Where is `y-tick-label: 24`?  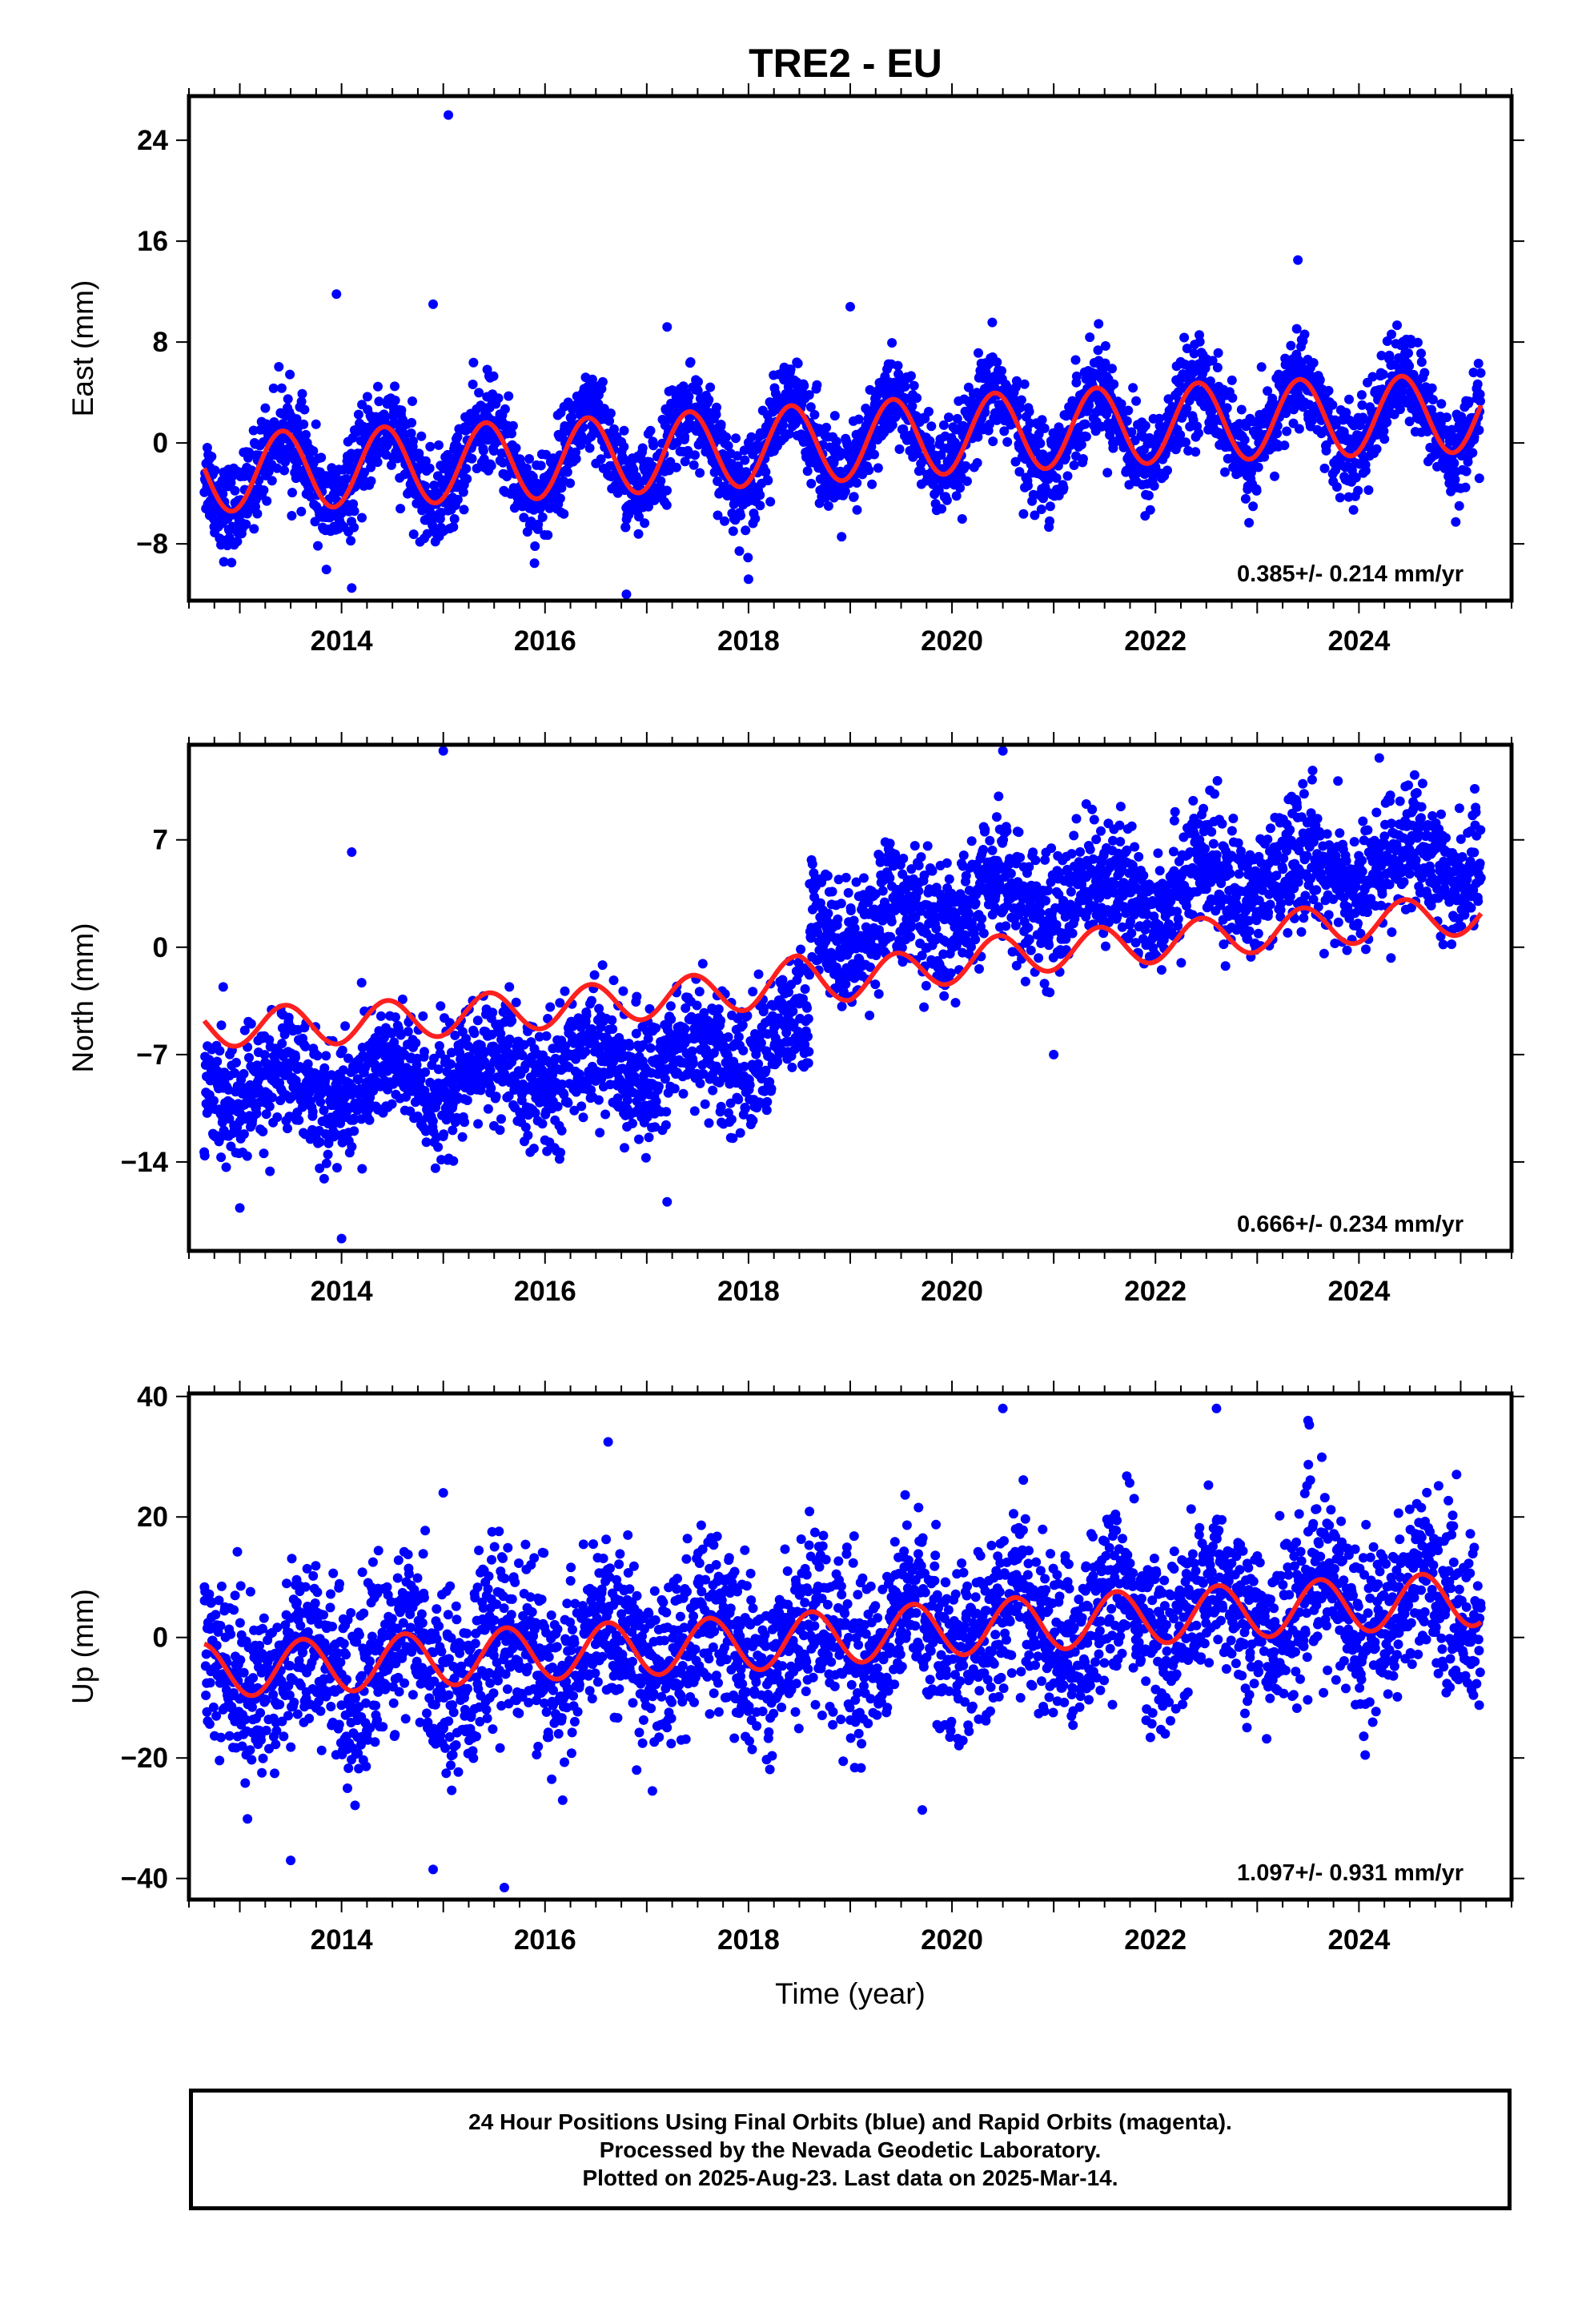 y-tick-label: 24 is located at coordinates (152, 140).